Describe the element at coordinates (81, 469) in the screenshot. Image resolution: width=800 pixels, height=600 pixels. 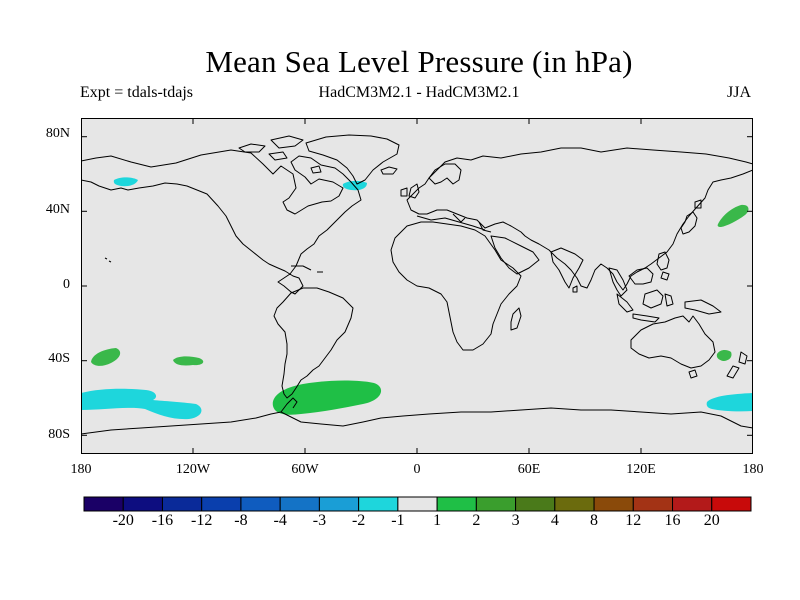
I see `lon-label-180-west: 180` at that location.